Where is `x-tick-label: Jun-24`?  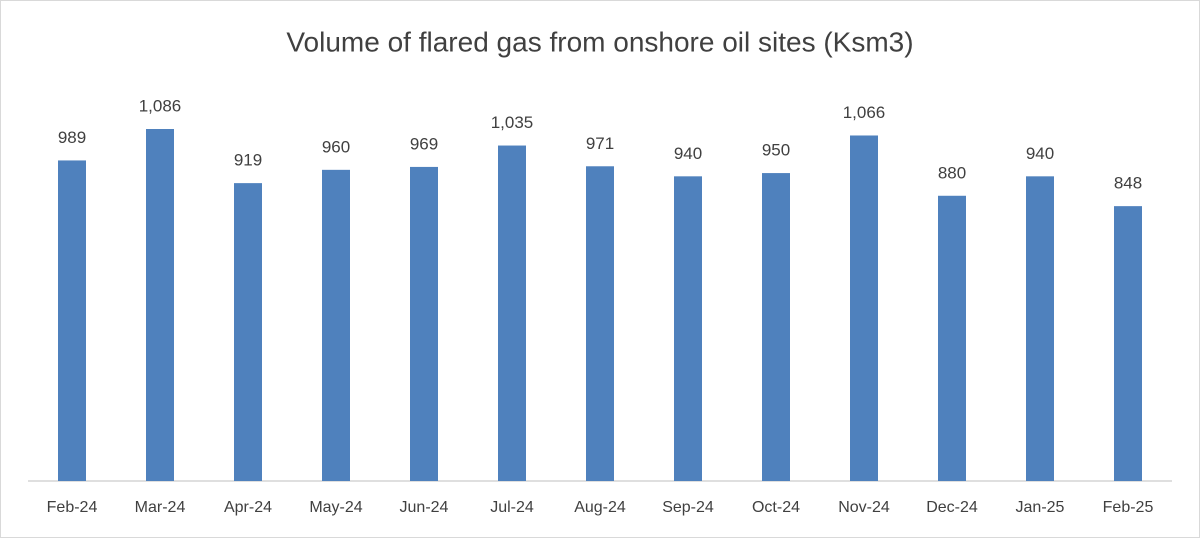 x-tick-label: Jun-24 is located at coordinates (424, 507).